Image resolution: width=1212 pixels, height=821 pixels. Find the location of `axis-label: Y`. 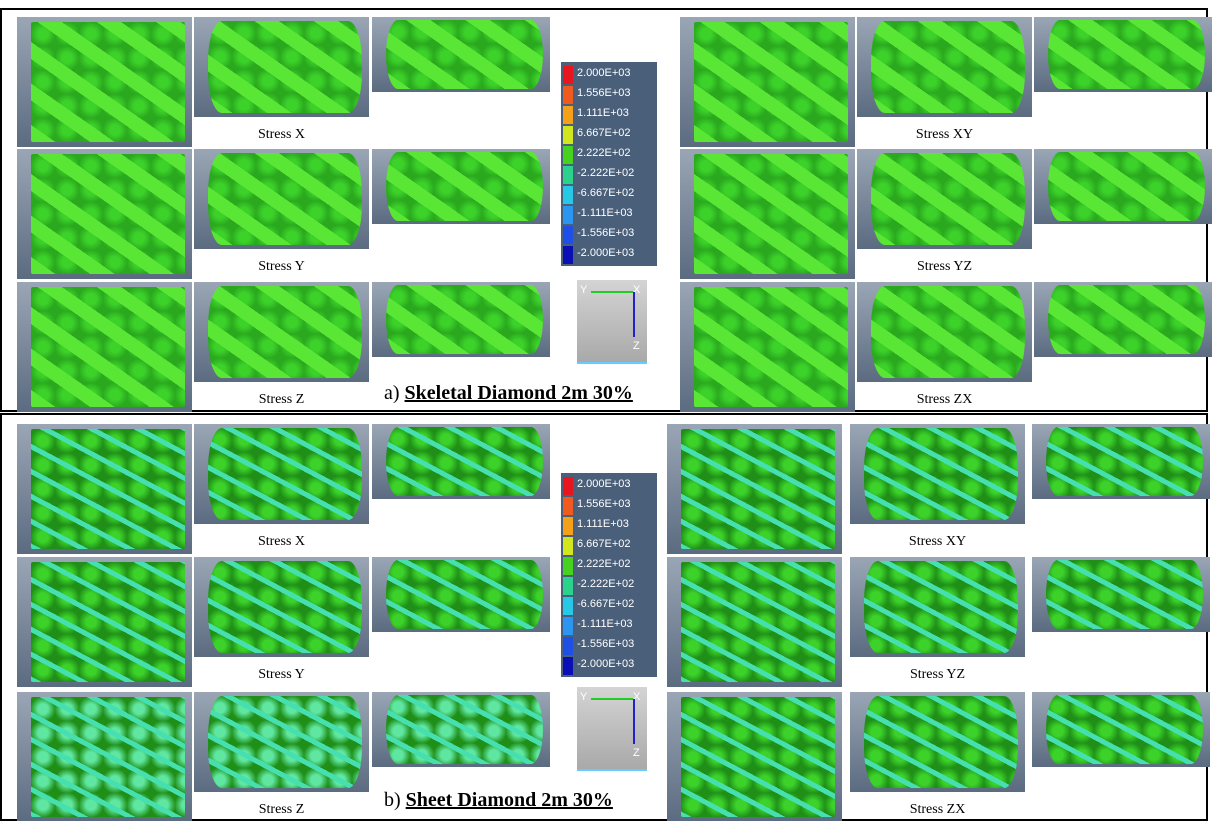

axis-label: Y is located at coordinates (584, 697).